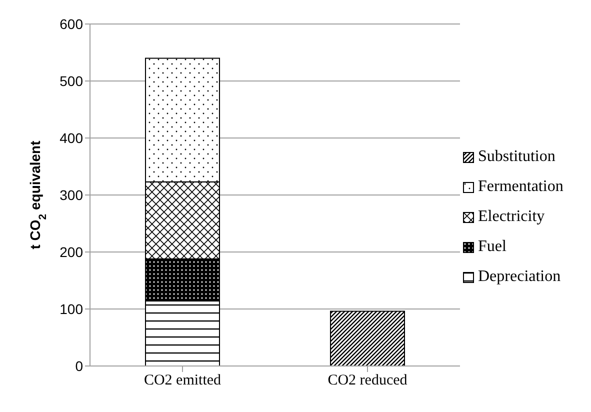 This screenshot has height=412, width=591. Describe the element at coordinates (517, 157) in the screenshot. I see `legend-label: Substitution` at that location.